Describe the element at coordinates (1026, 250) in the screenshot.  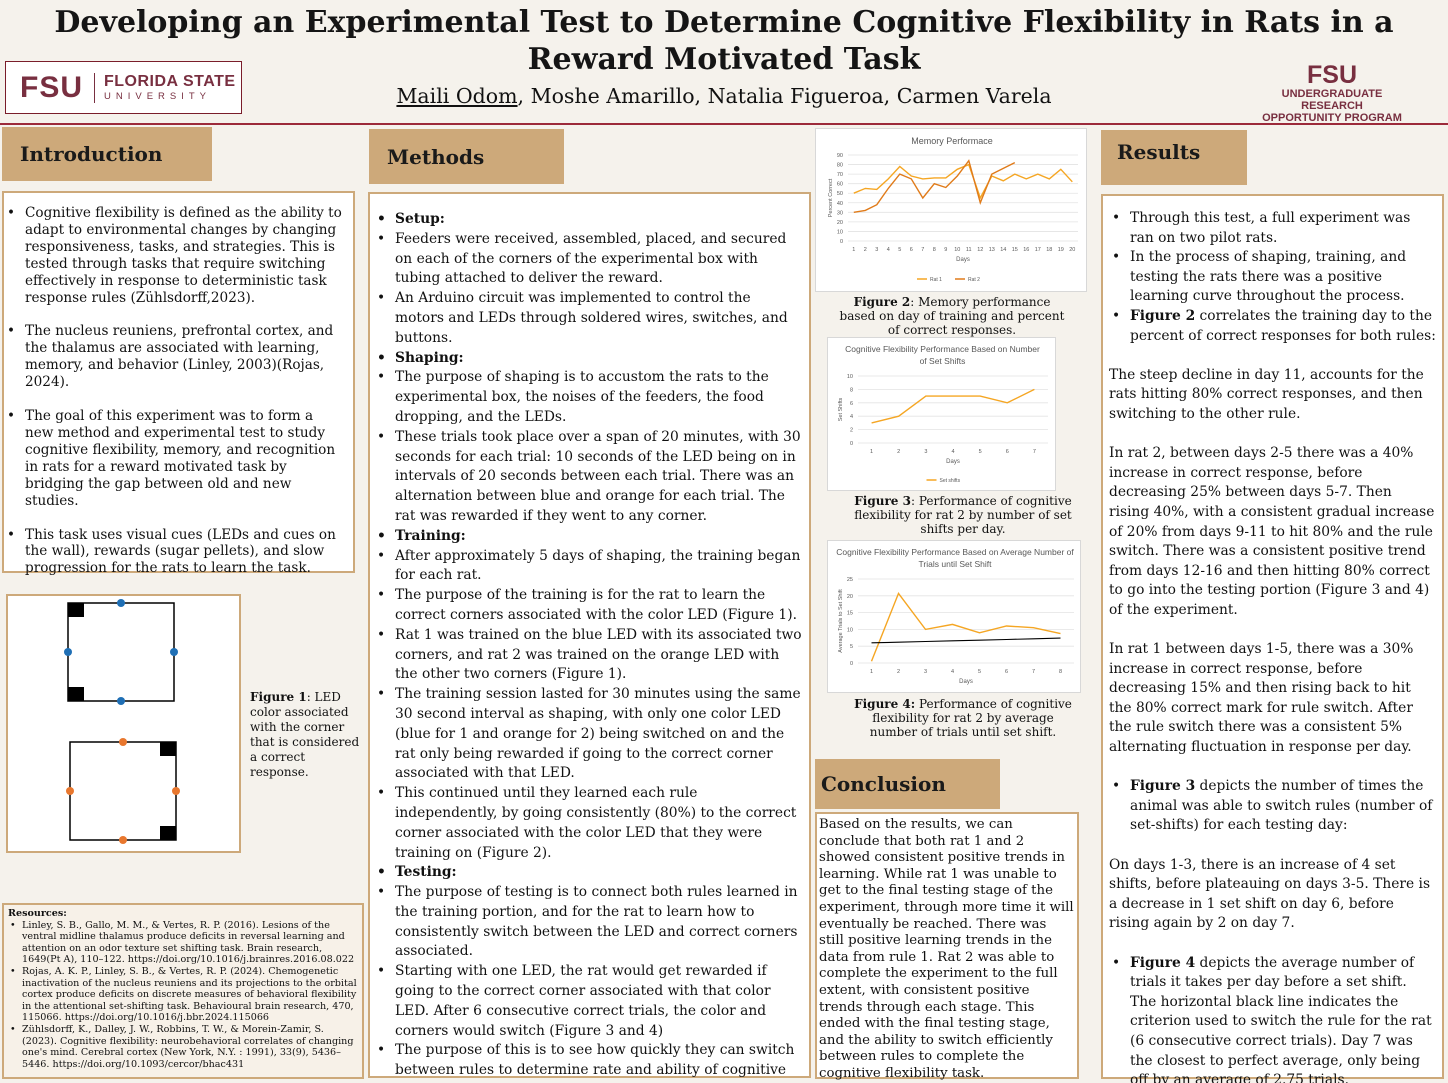
I see `x-tick-label: 16` at that location.